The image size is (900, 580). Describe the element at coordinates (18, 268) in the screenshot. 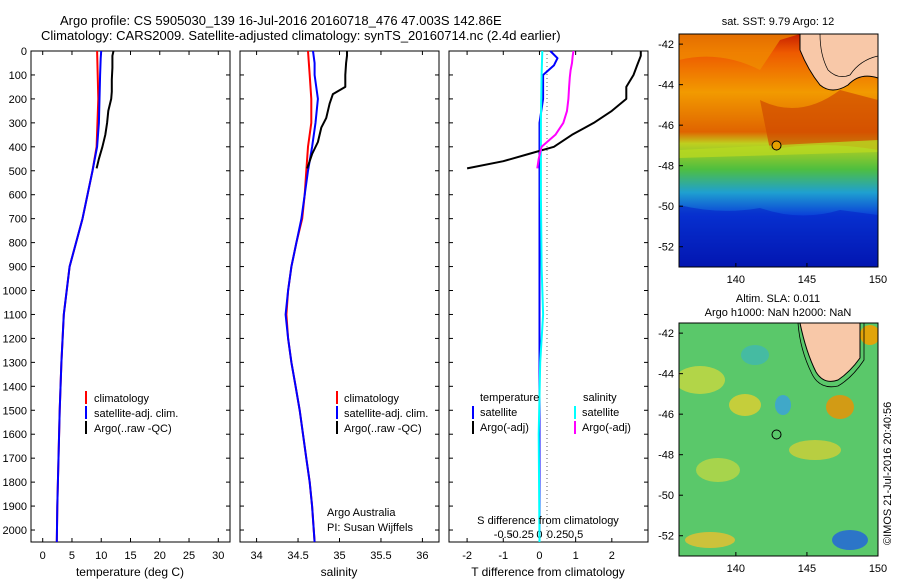

I see `y-tick-label: 900` at that location.